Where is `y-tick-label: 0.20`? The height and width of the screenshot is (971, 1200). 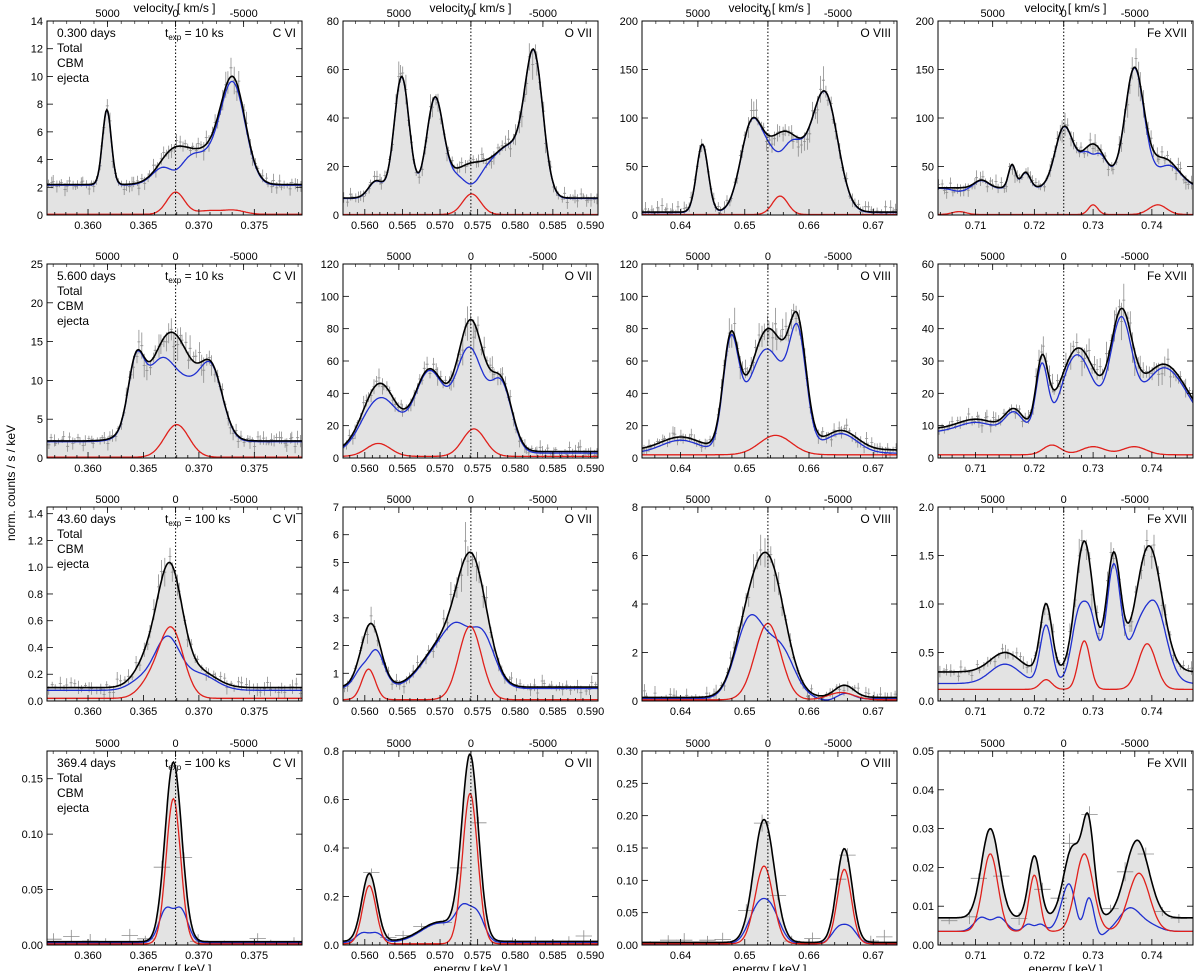
y-tick-label: 0.20 is located at coordinates (627, 817).